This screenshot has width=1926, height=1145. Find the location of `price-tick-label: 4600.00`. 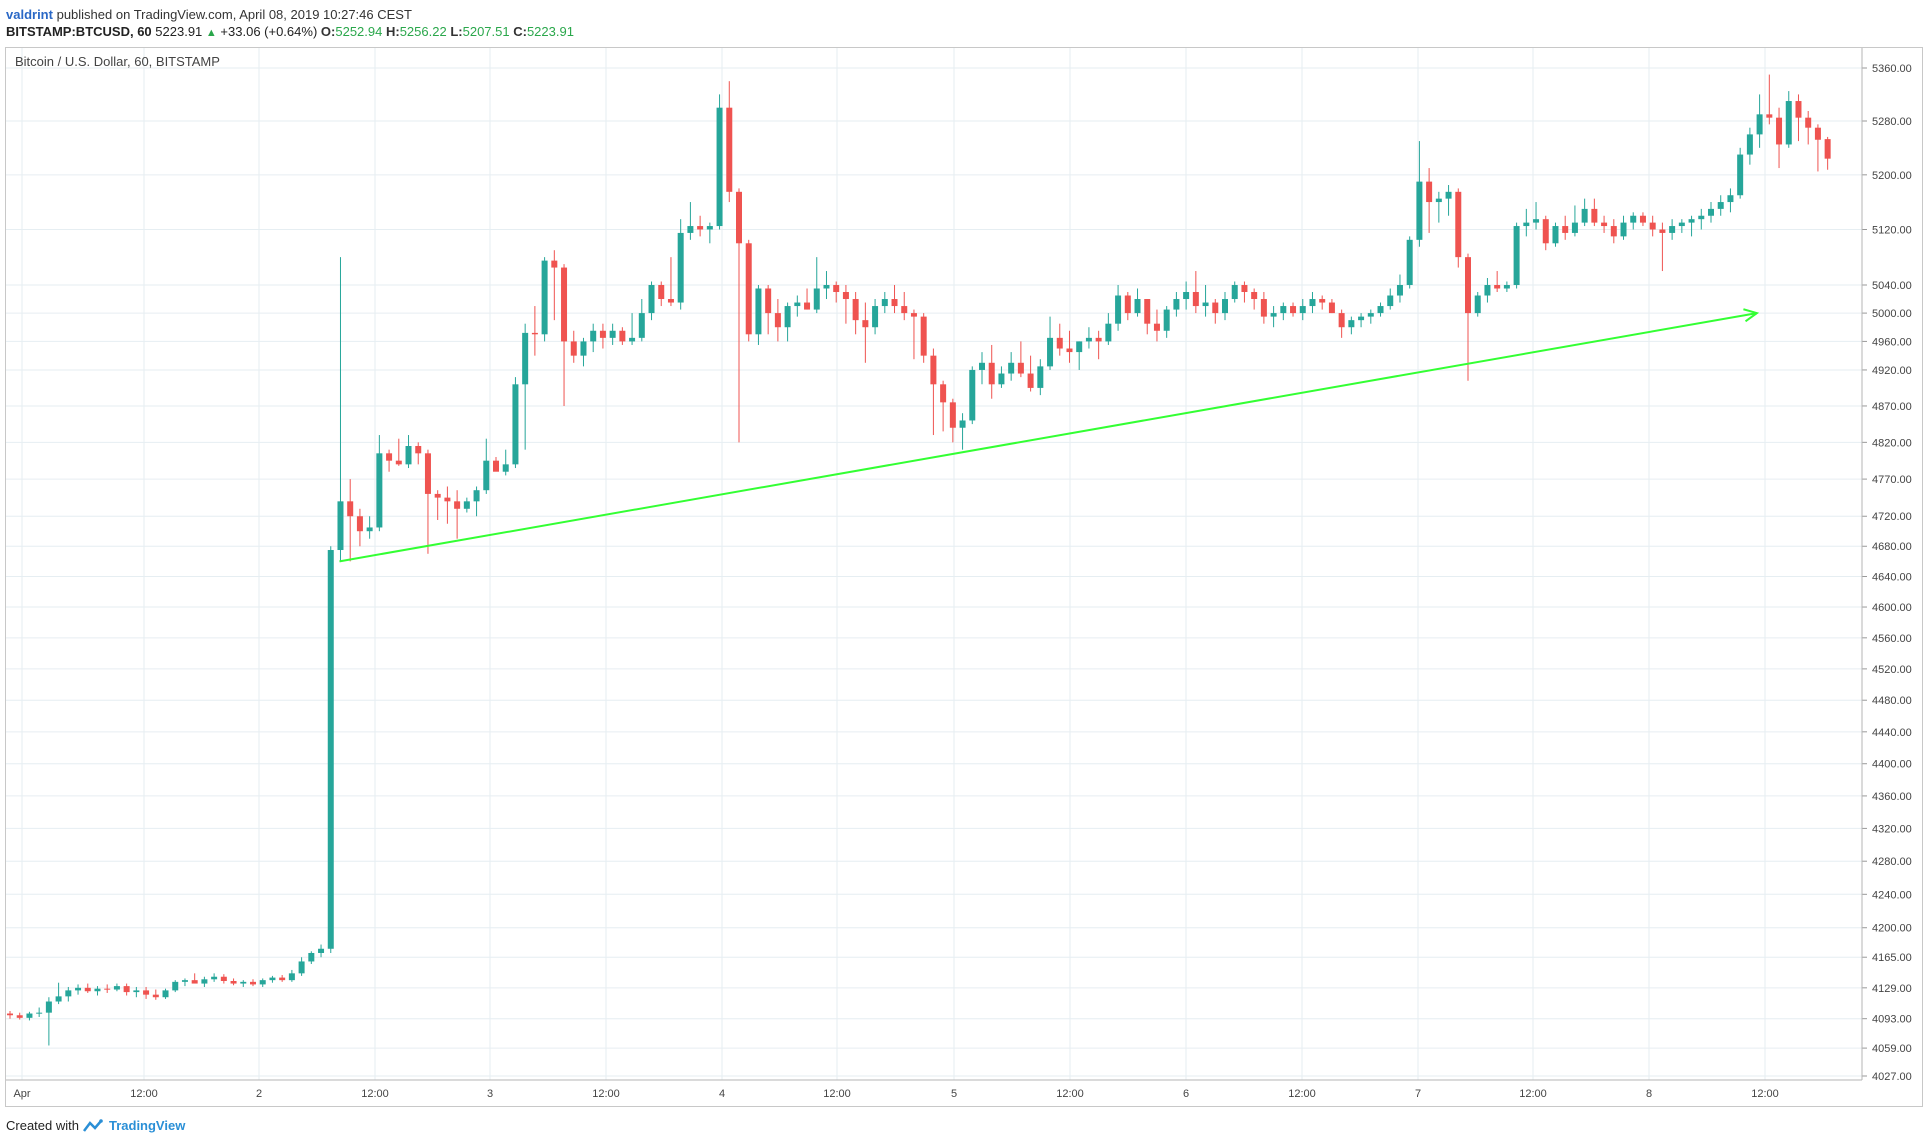

price-tick-label: 4600.00 is located at coordinates (1892, 608).